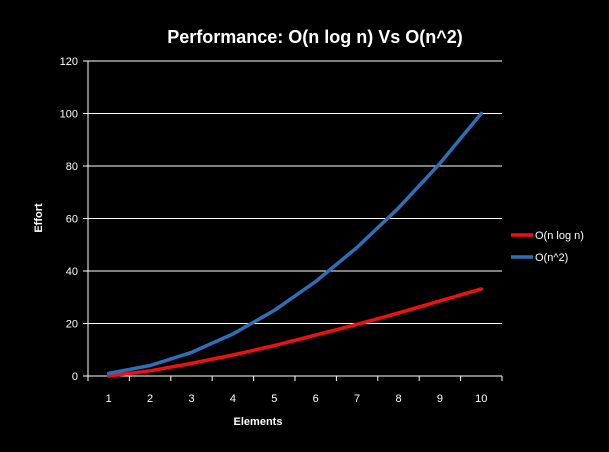  Describe the element at coordinates (559, 236) in the screenshot. I see `legend-label: O(n log n)` at that location.